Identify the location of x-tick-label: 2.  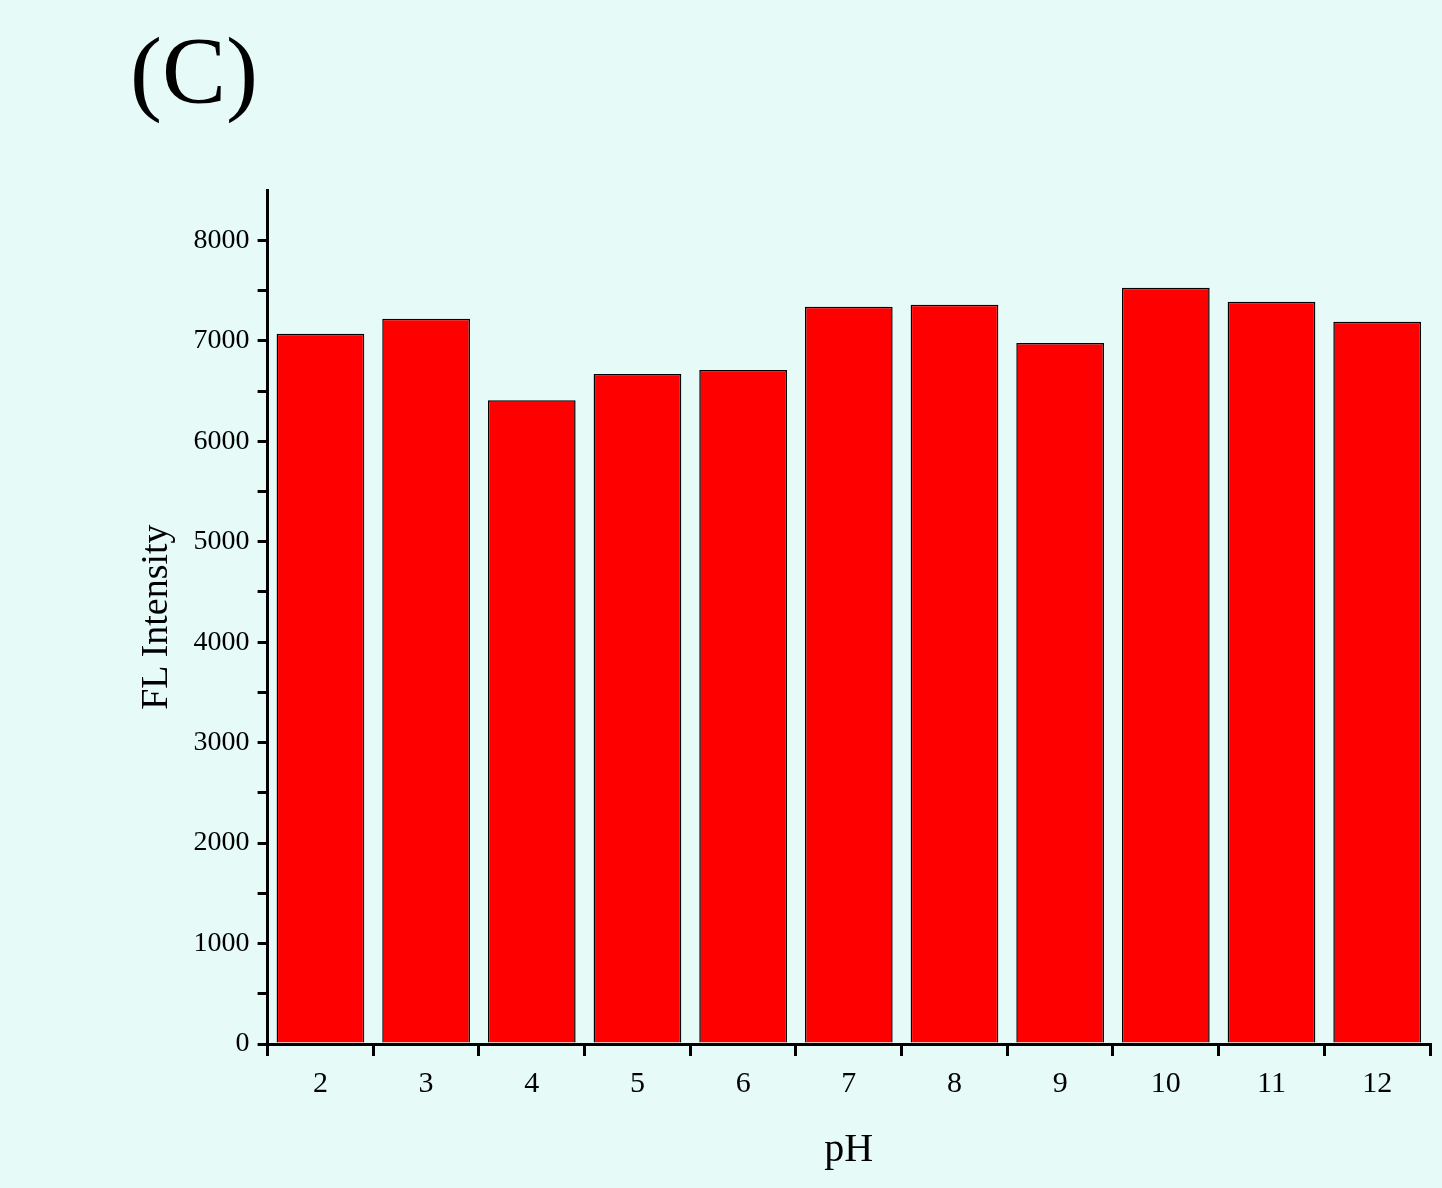
(320, 1081).